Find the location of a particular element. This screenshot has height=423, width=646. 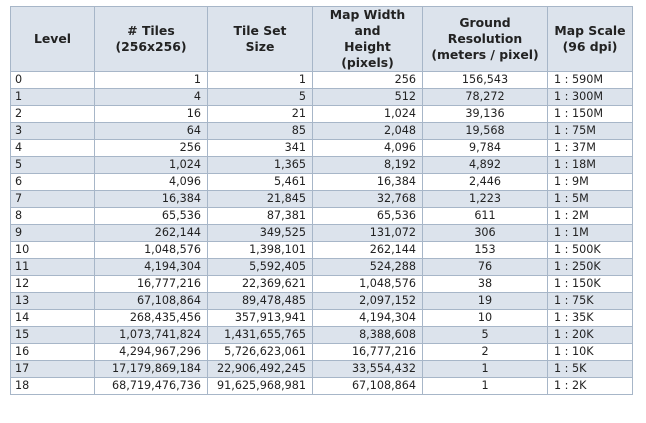

cell-tiles: 1 is located at coordinates (151, 80).